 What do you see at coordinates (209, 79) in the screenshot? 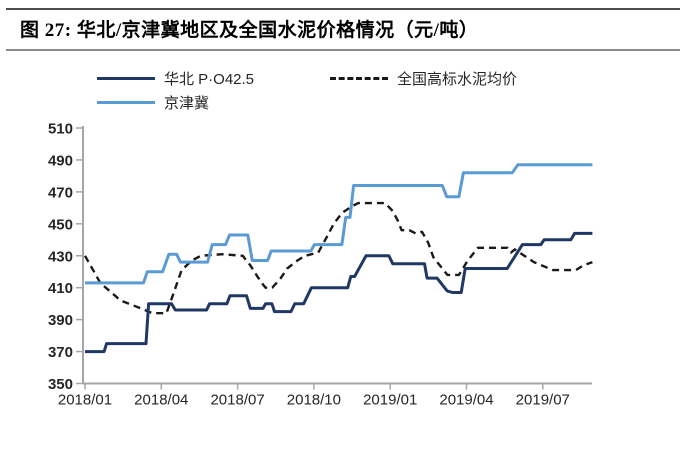
I see `legend-label-huabei: 华北 P·O42.5` at bounding box center [209, 79].